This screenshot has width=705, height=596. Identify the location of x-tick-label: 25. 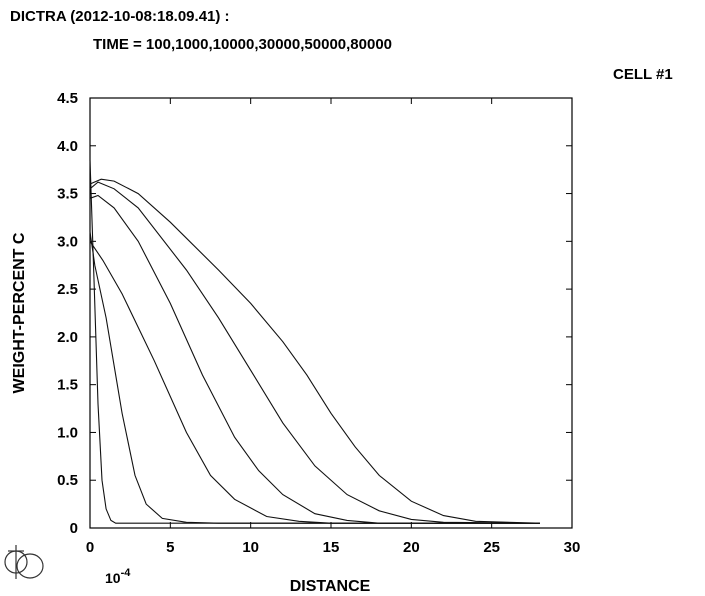
(491, 547).